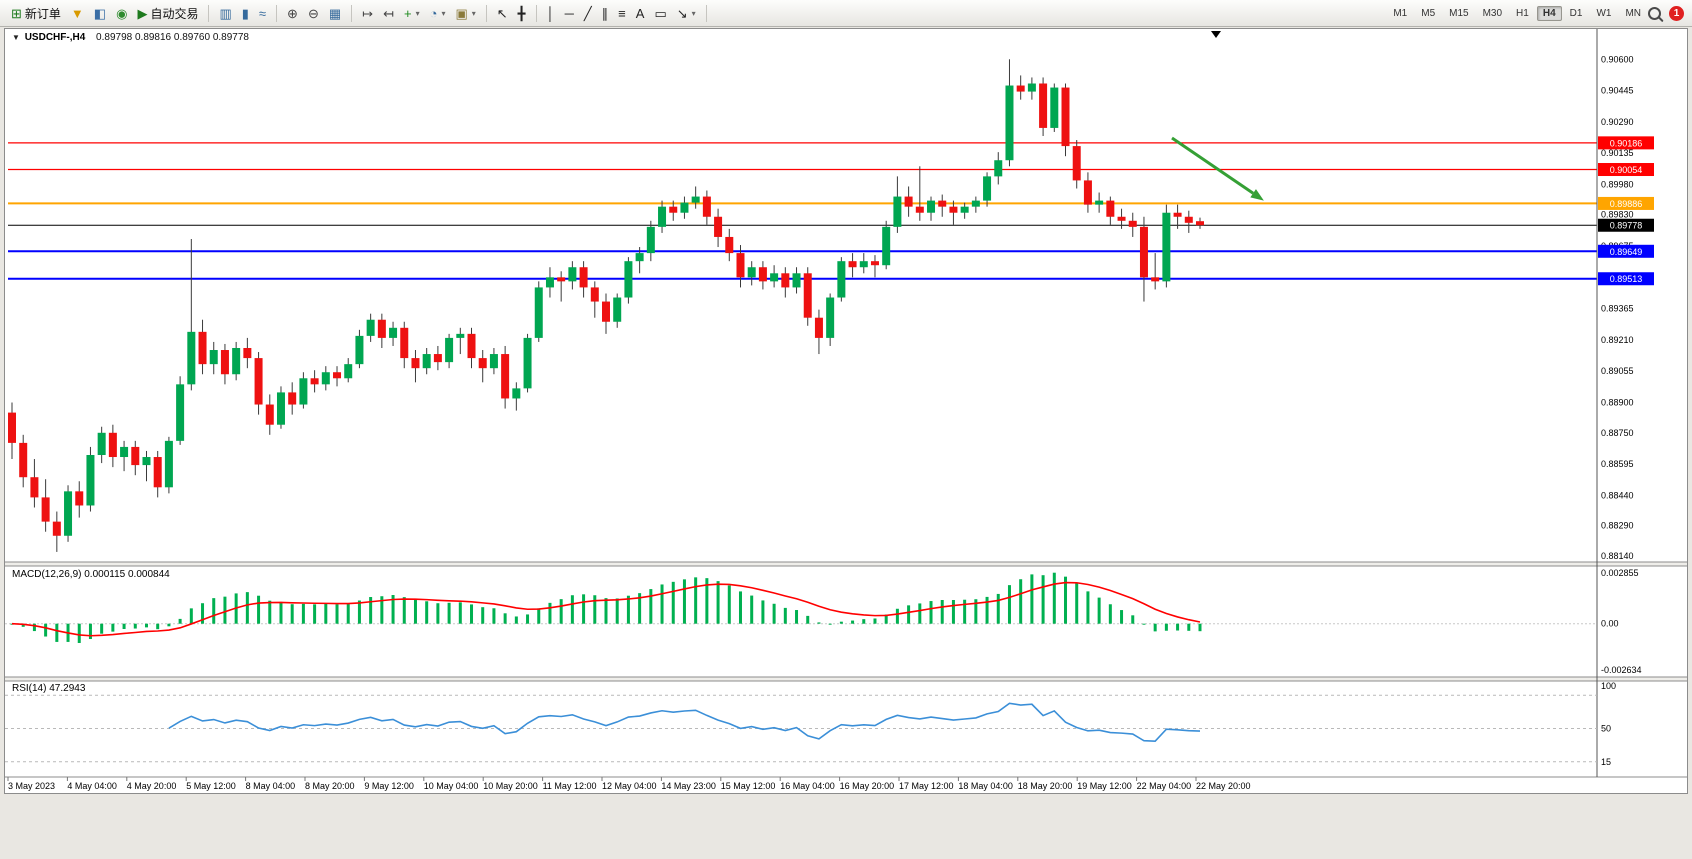  I want to click on new-order-icon: ⊞, so click(16, 13).